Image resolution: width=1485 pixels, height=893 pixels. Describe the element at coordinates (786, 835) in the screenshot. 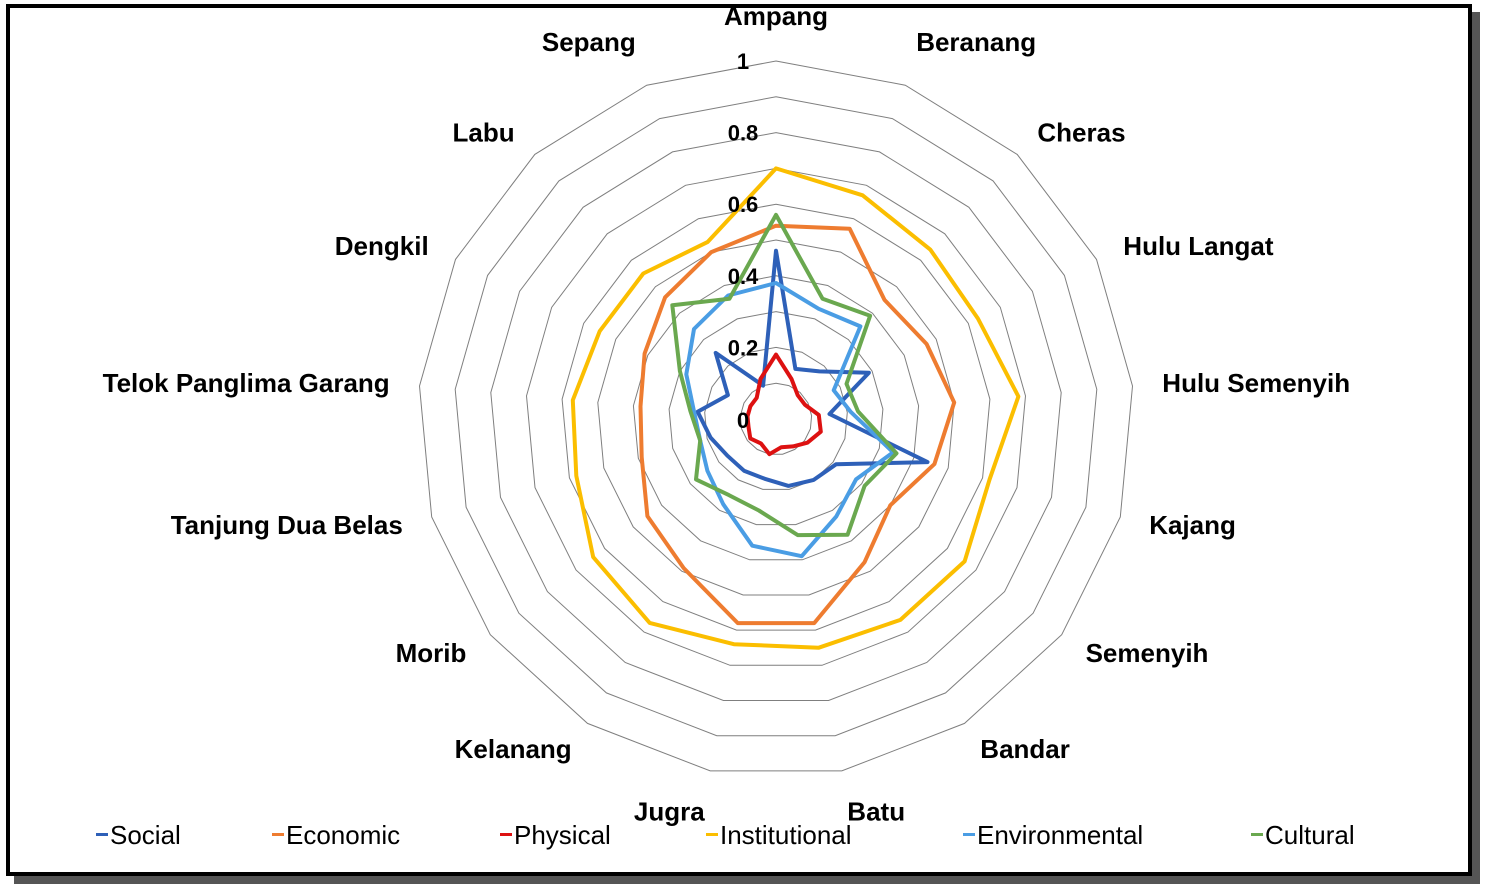

I see `legend-label: Institutional` at that location.